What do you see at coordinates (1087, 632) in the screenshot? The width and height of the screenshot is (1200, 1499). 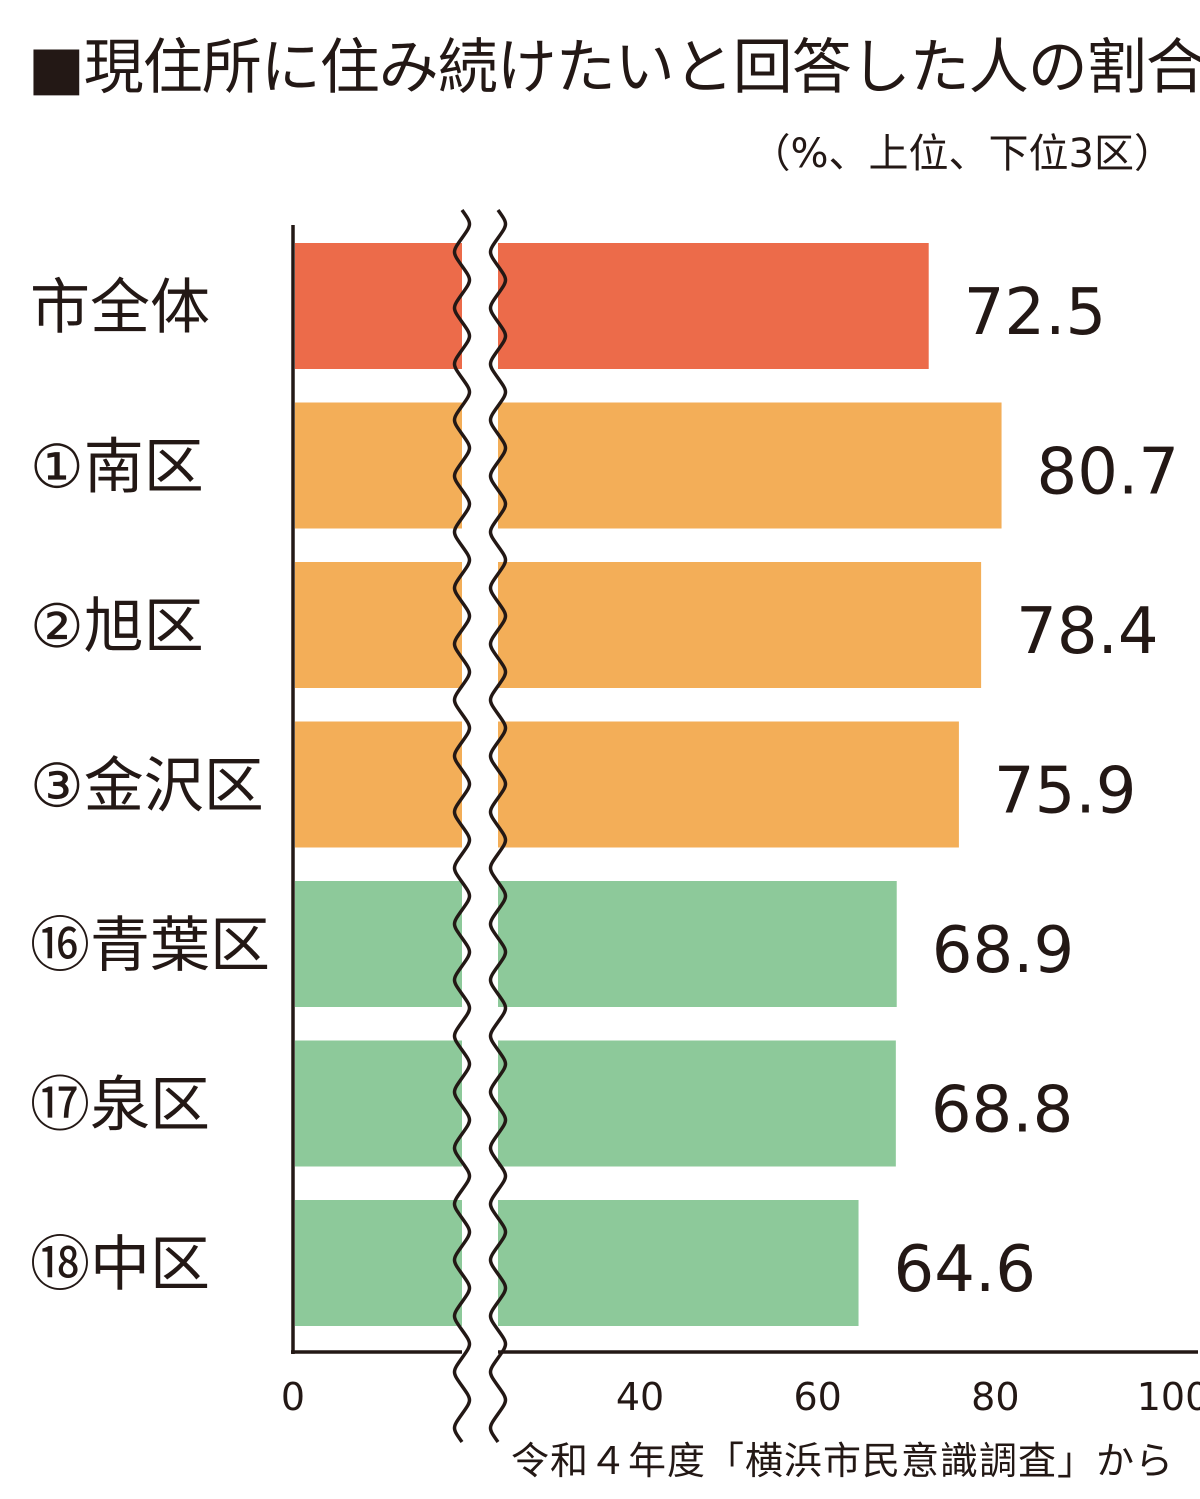 I see `value-label: 78.4` at bounding box center [1087, 632].